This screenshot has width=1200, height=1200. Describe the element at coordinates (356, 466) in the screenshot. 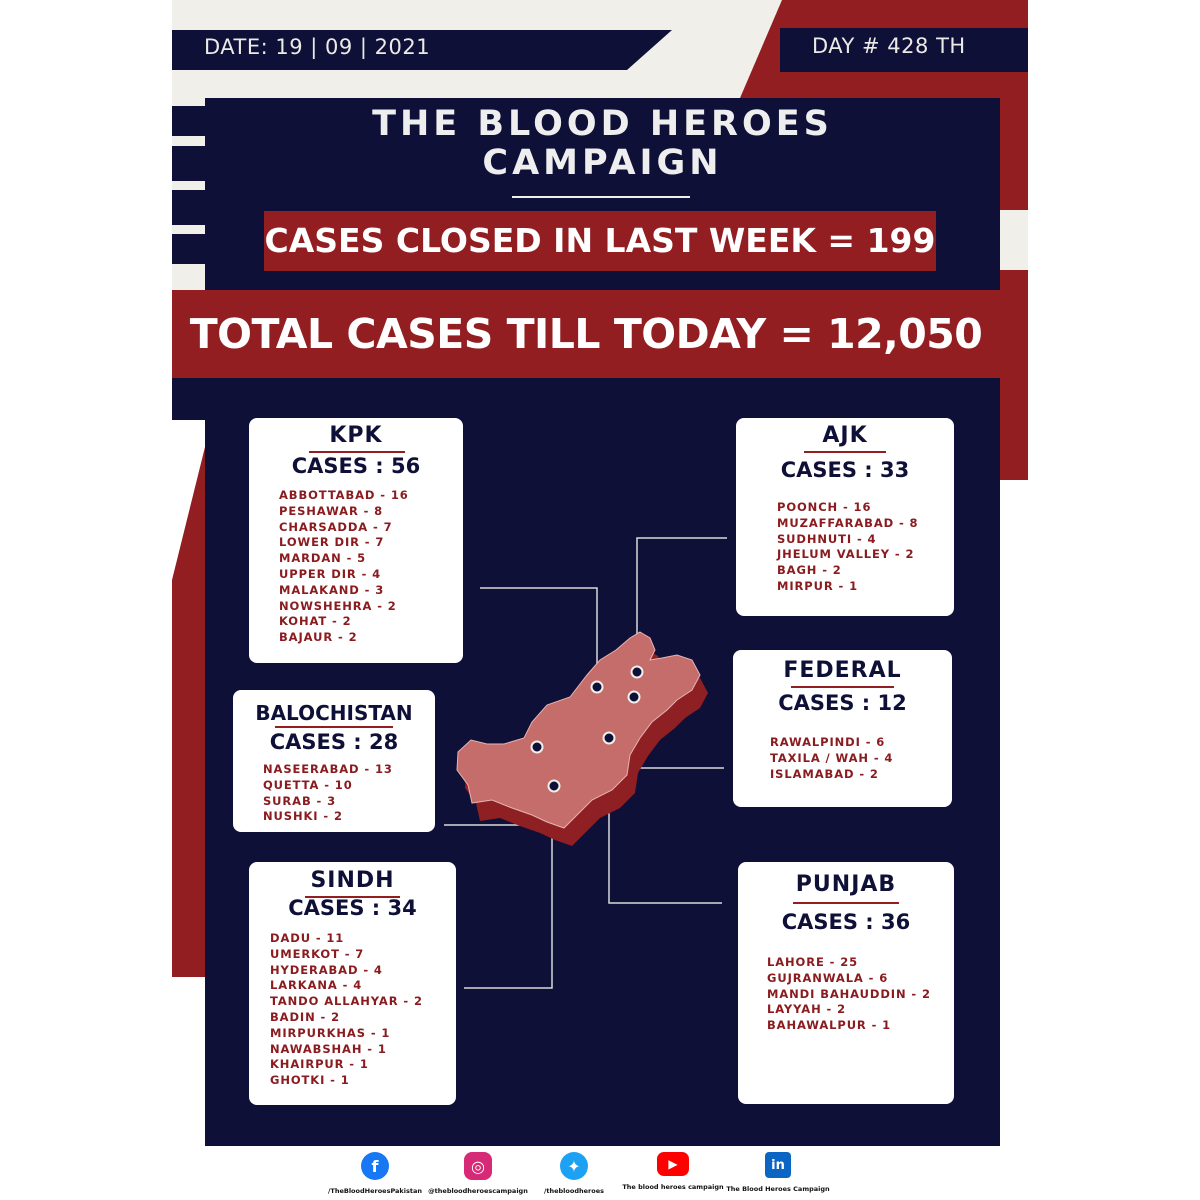

I see `region-cases: CASES : 56` at that location.